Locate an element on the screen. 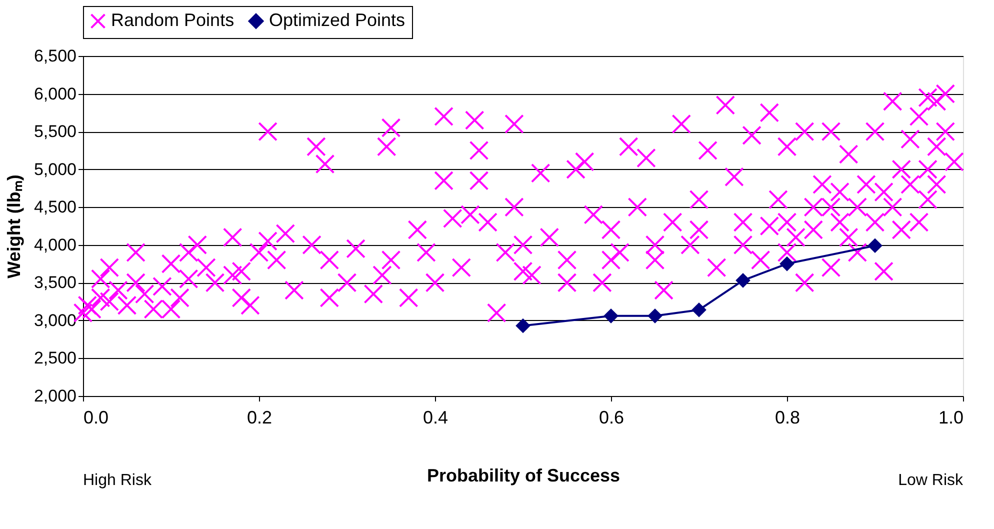 This screenshot has width=994, height=529. x-tick-label: 0.4 is located at coordinates (435, 418).